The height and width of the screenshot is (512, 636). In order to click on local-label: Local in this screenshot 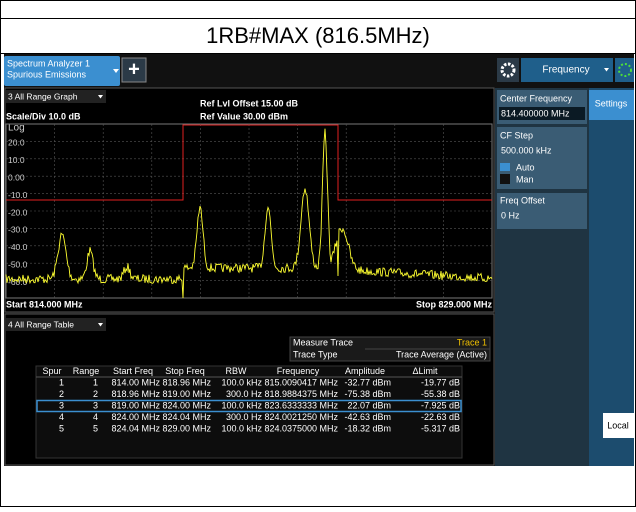, I will do `click(618, 425)`.